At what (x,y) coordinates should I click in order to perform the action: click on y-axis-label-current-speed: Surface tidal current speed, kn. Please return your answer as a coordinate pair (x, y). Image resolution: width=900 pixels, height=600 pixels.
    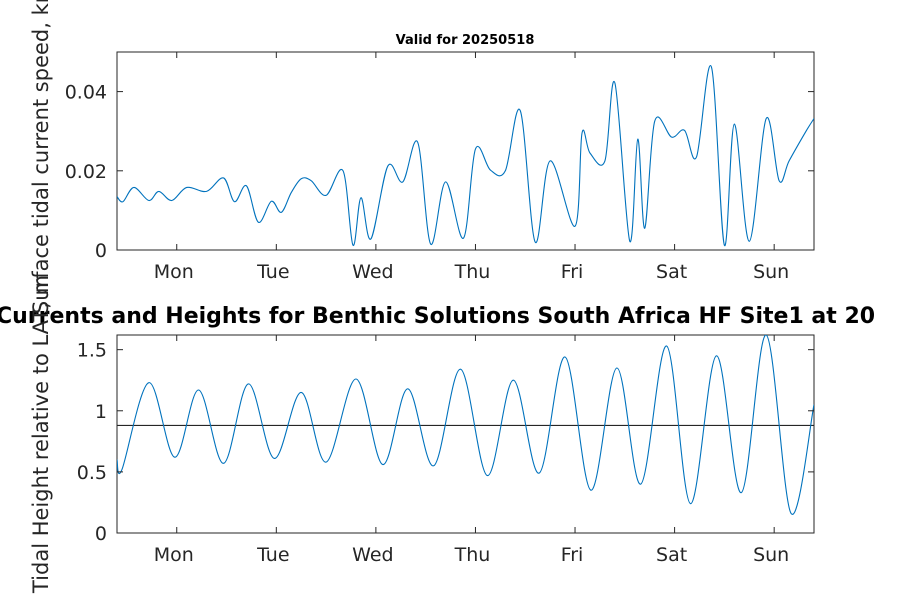
    Looking at the image, I should click on (41, 157).